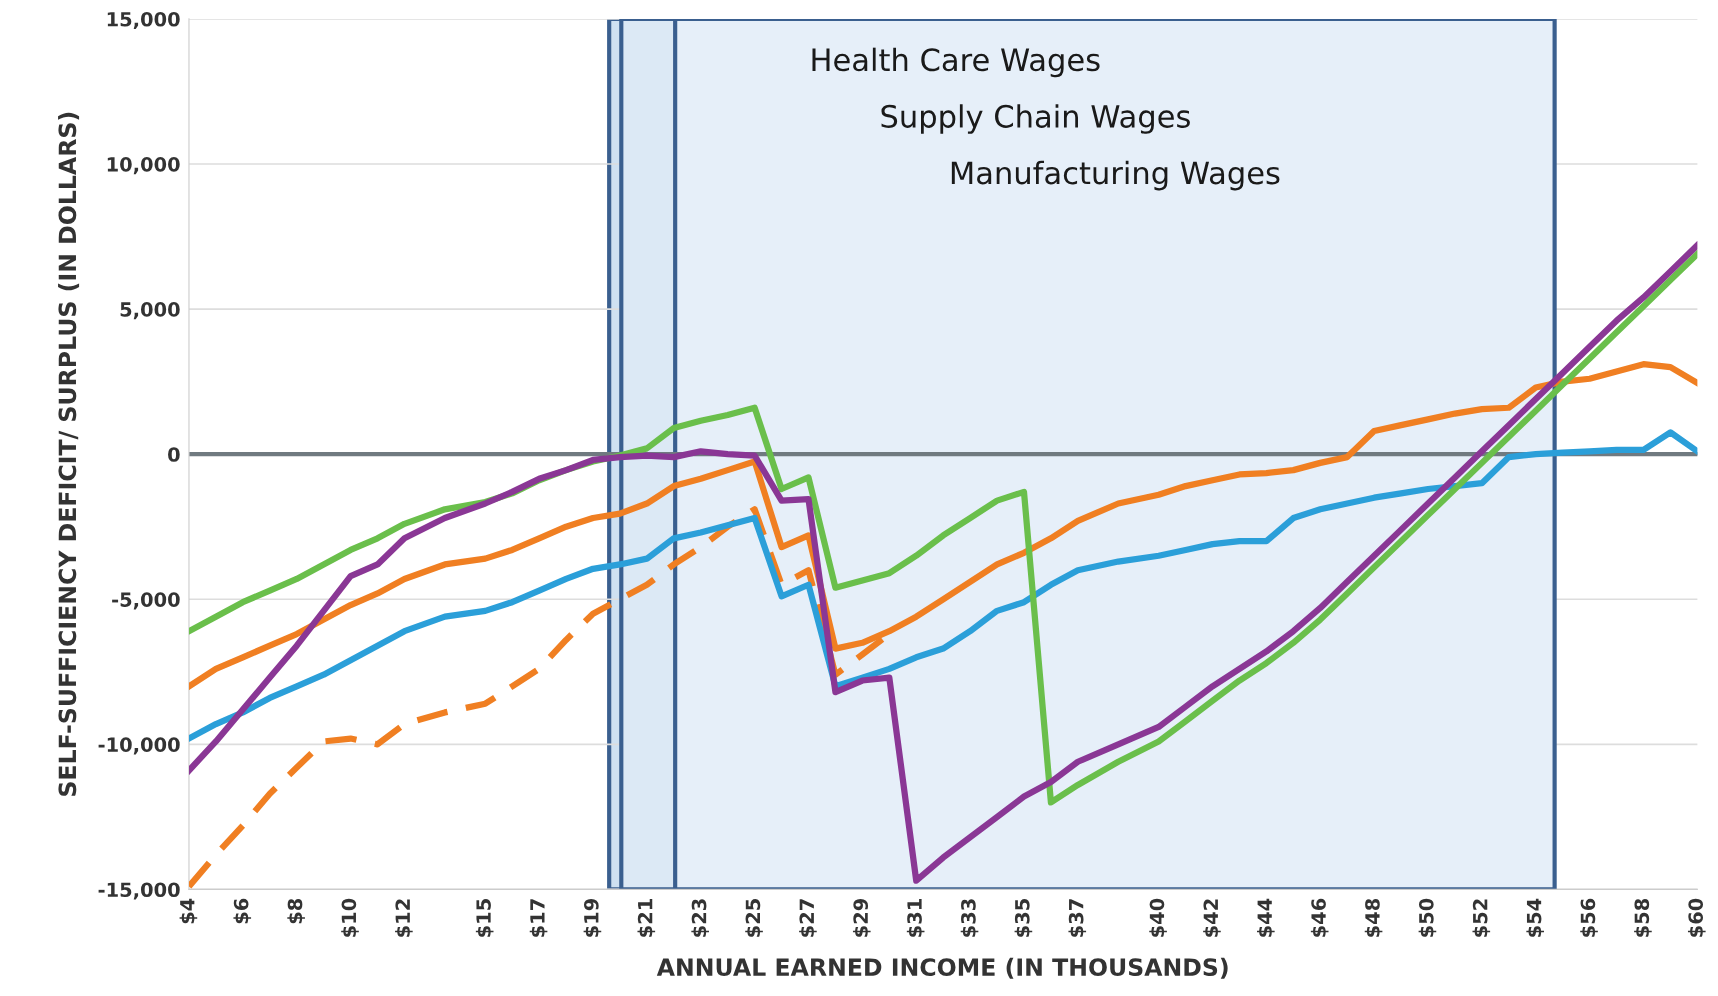  I want to click on y-tick-label: -5,000, so click(146, 601).